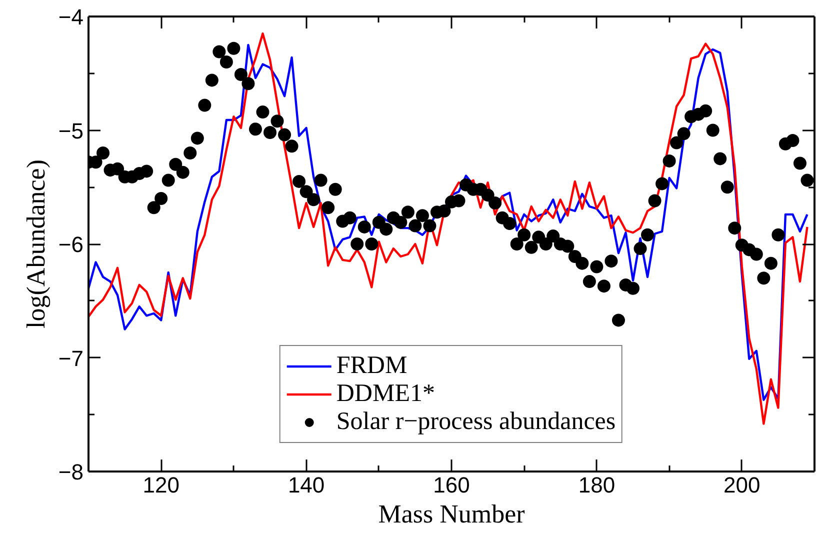 This screenshot has height=533, width=820. What do you see at coordinates (161, 485) in the screenshot?
I see `x-tick-label: 120` at bounding box center [161, 485].